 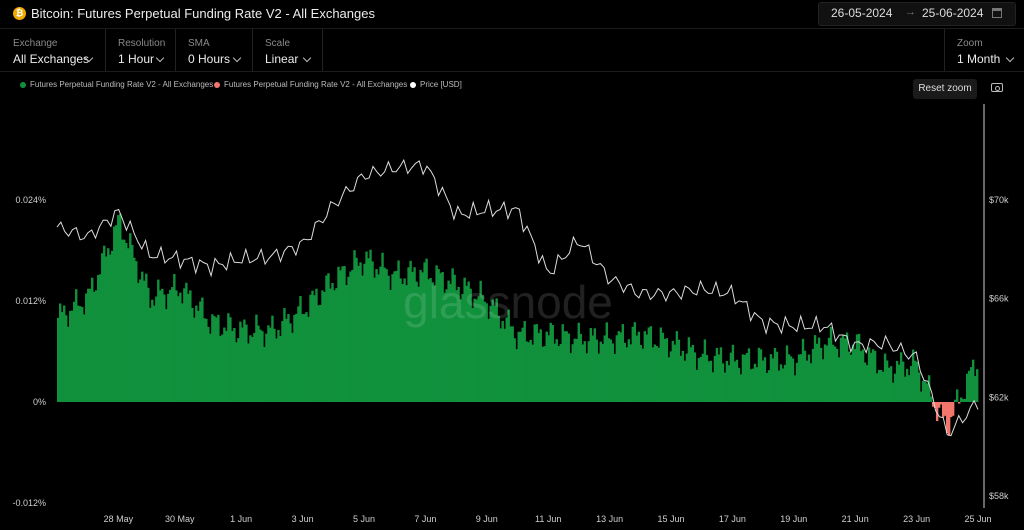 I want to click on x-tick-label: 1 Jun, so click(x=241, y=519).